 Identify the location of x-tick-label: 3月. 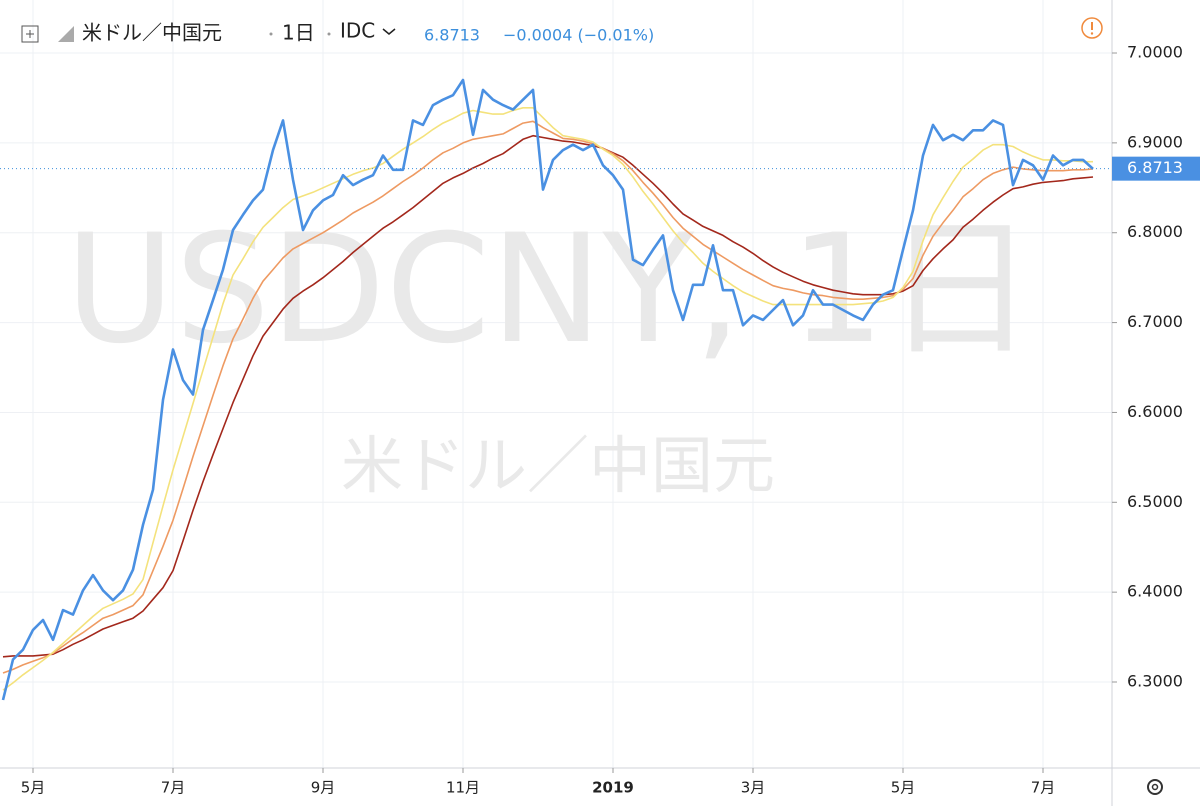
(753, 788).